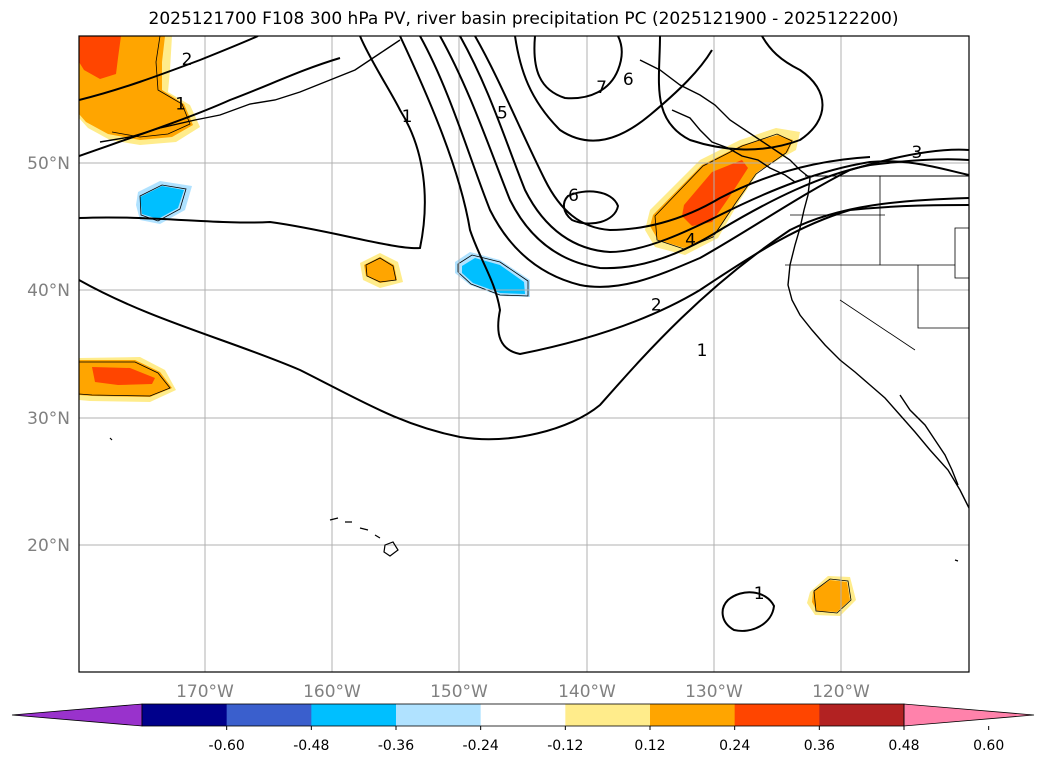 Image resolution: width=1047 pixels, height=765 pixels. I want to click on lat-axis: 20°N 30°N 40°N 50°N, so click(48, 355).